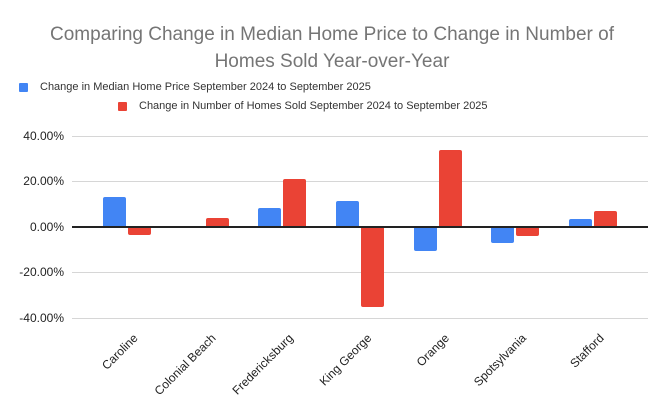 This screenshot has height=410, width=664. Describe the element at coordinates (580, 223) in the screenshot. I see `bar-median-home-price-stafford` at that location.